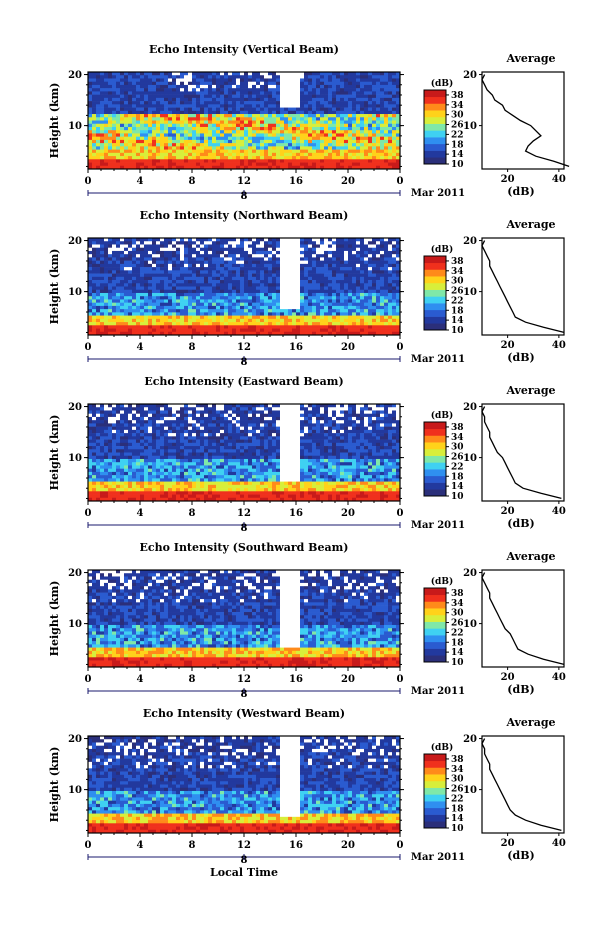 The image size is (616, 929). What do you see at coordinates (470, 241) in the screenshot?
I see `average-y-tick-label: 20` at bounding box center [470, 241].